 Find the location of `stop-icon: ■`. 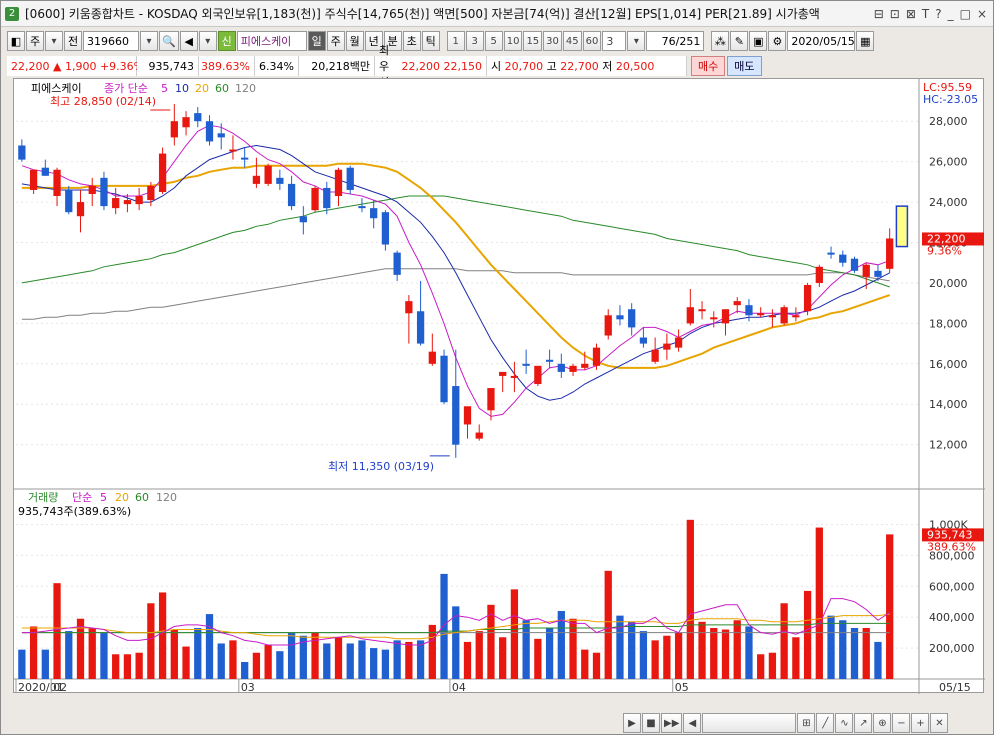

stop-icon: ■ is located at coordinates (651, 723).